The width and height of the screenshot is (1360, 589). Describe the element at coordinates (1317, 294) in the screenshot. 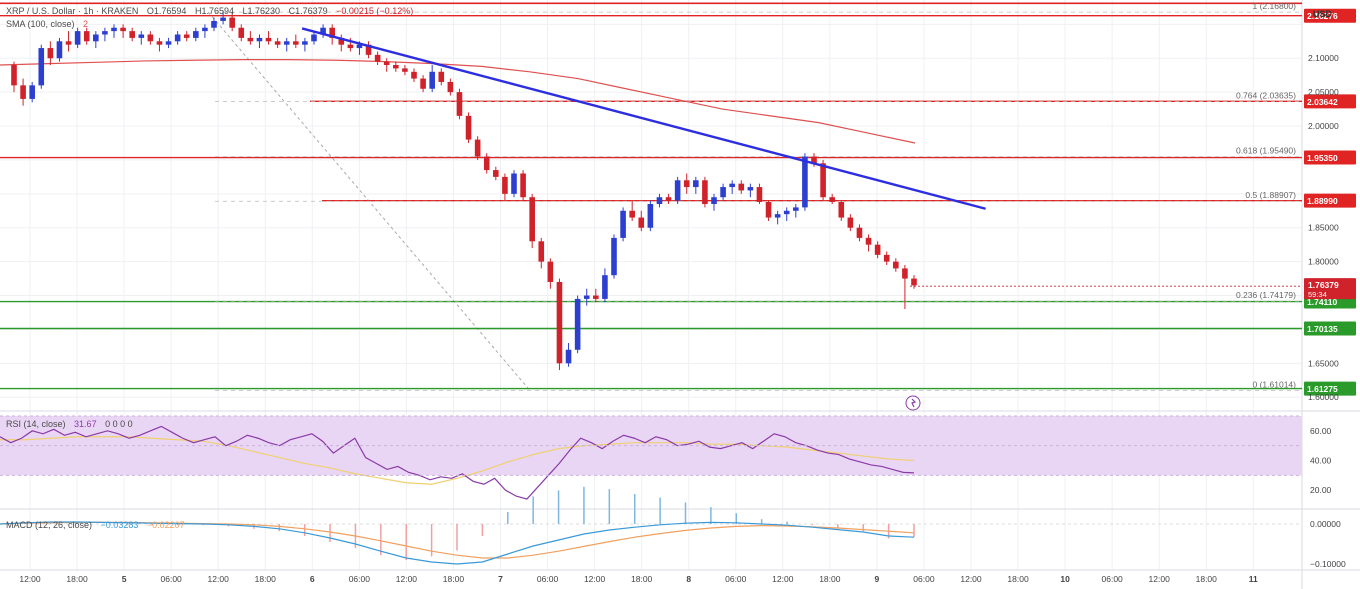

I see `countdown-label: 59:34` at that location.